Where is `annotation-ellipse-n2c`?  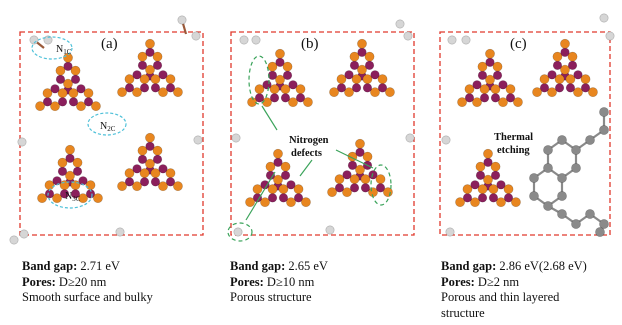
annotation-ellipse-n2c is located at coordinates (107, 124).